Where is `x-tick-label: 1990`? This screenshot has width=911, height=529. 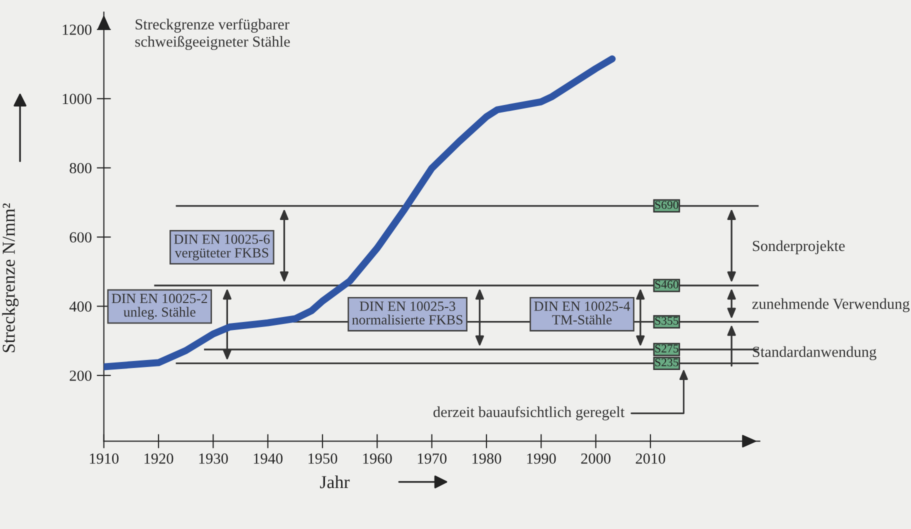 x-tick-label: 1990 is located at coordinates (541, 458).